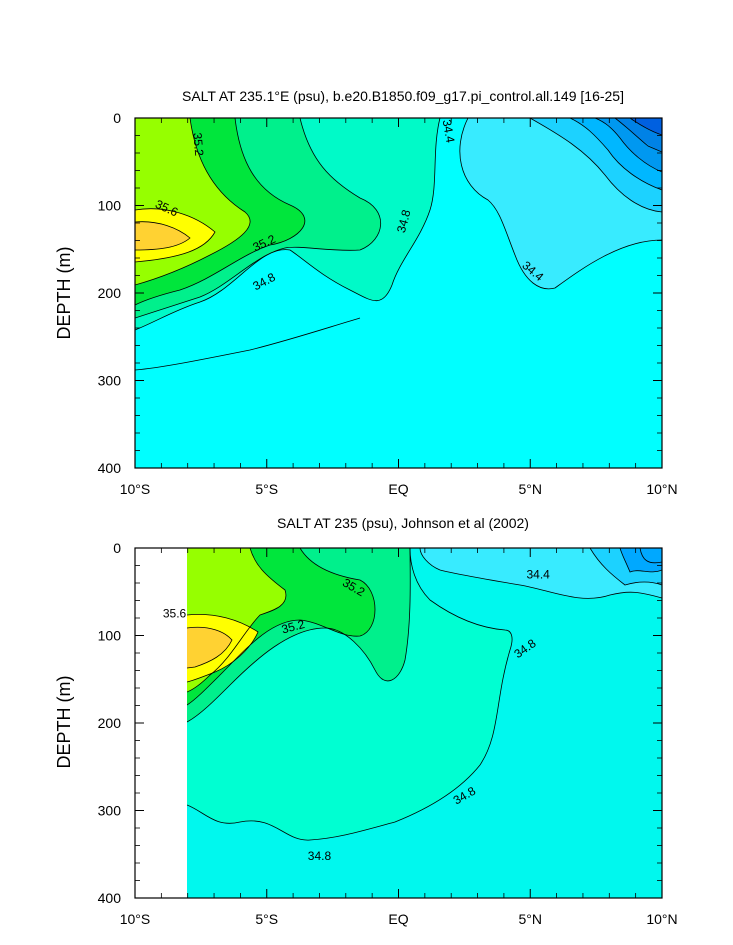 The height and width of the screenshot is (945, 733). What do you see at coordinates (403, 523) in the screenshot?
I see `panel-observed-title: SALT AT 235 (psu), Johnson et al (2002)` at bounding box center [403, 523].